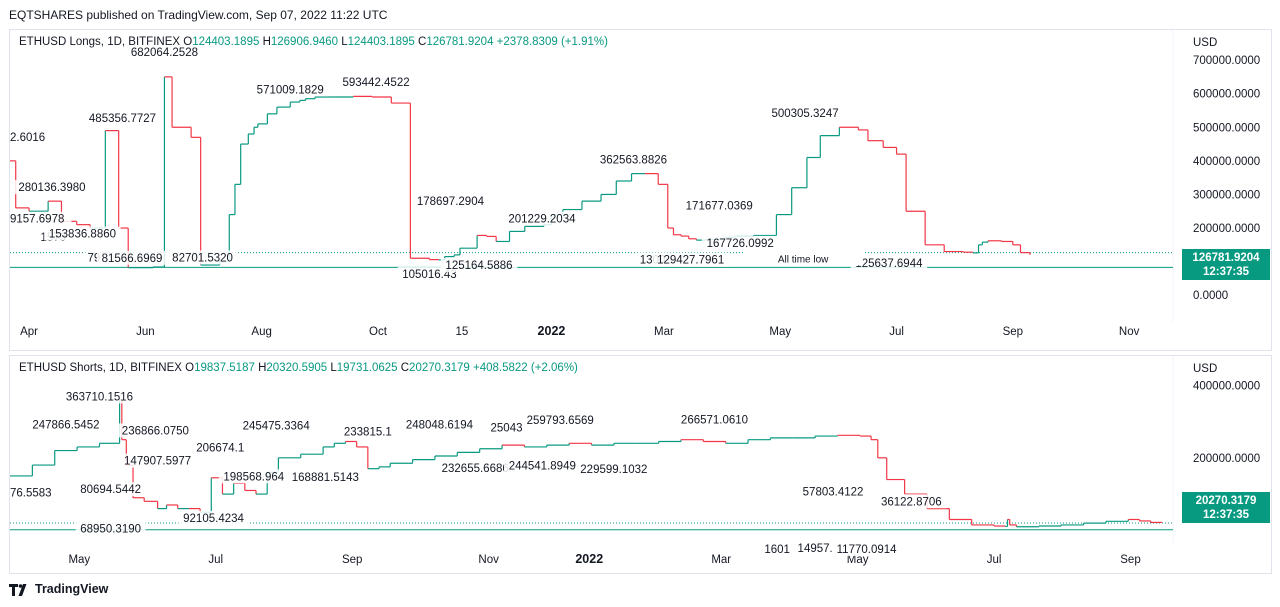 This screenshot has height=607, width=1280. I want to click on shorts-x-tick-label: 2022, so click(589, 559).